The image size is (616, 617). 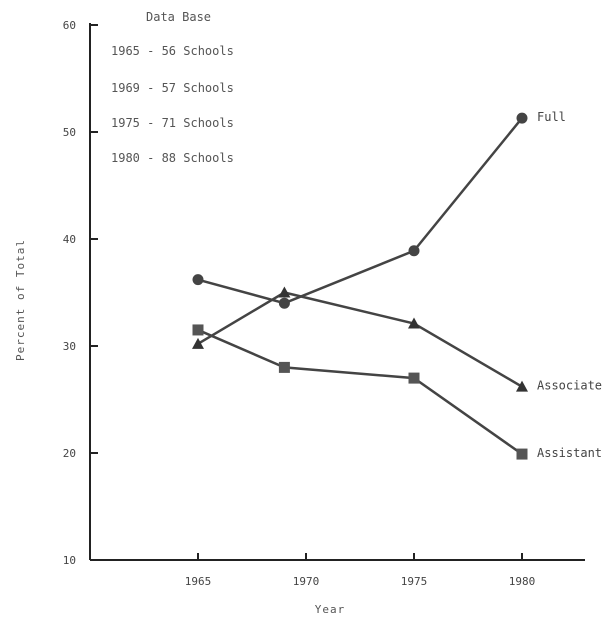 What do you see at coordinates (198, 581) in the screenshot?
I see `x-tick-label: 1965` at bounding box center [198, 581].